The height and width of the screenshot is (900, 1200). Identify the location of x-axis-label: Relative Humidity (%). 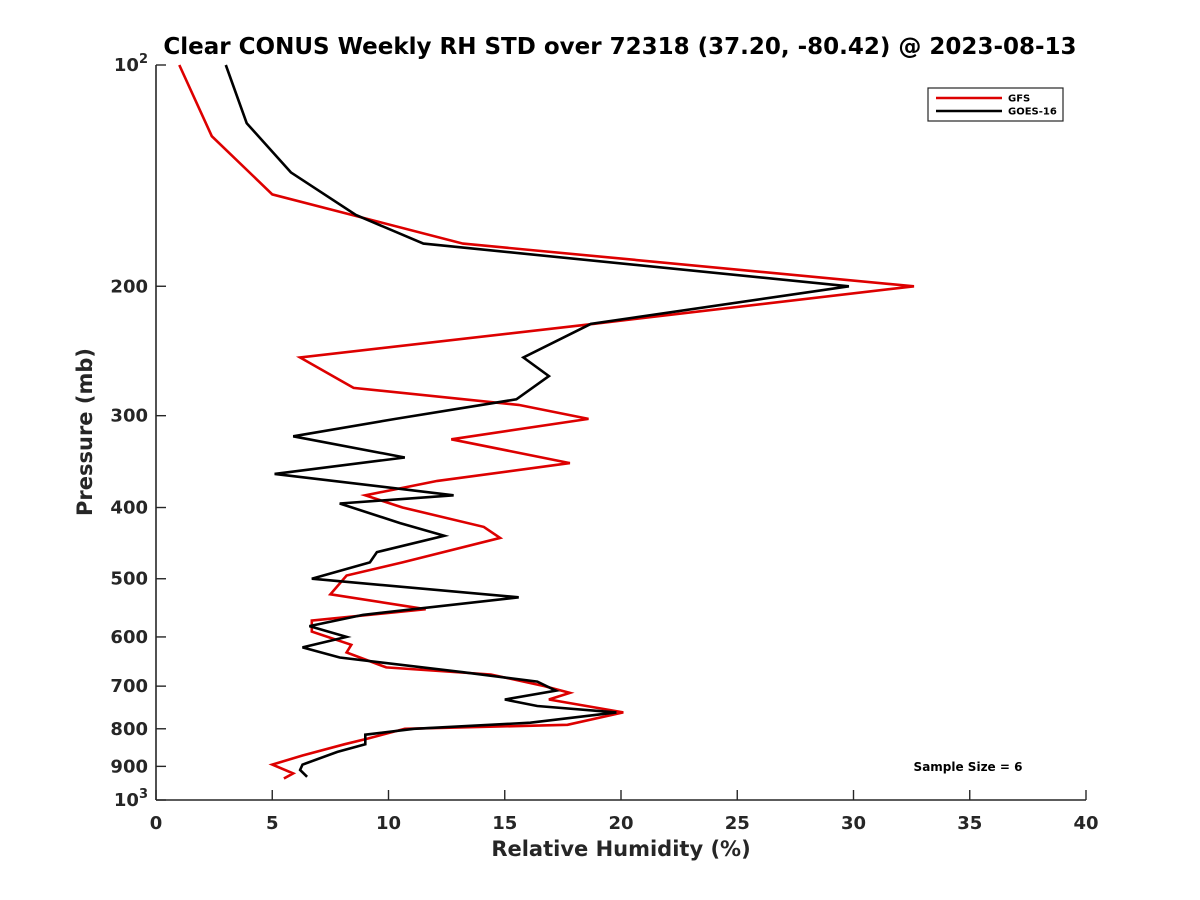
(620, 849).